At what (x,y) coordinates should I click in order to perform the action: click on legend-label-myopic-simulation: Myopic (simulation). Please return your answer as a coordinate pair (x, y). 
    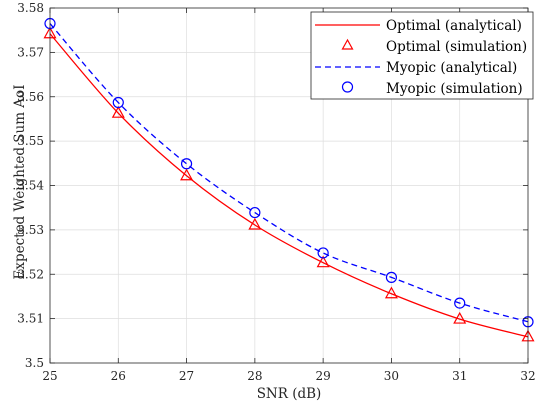
    Looking at the image, I should click on (454, 89).